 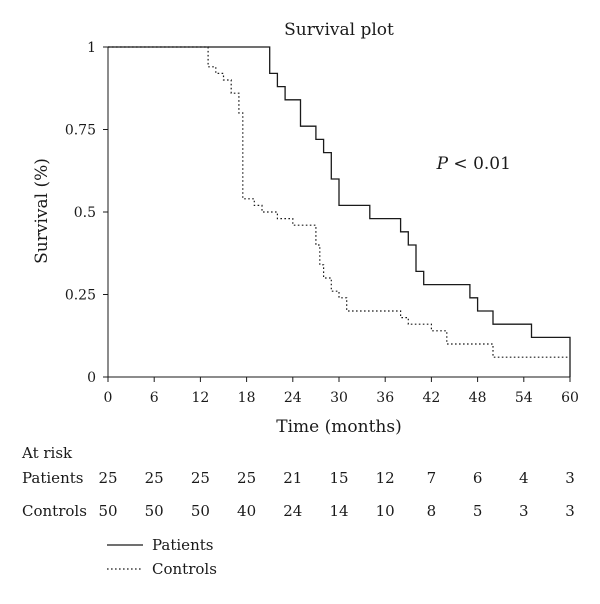 I want to click on legend: Patients Controls, so click(x=162, y=557).